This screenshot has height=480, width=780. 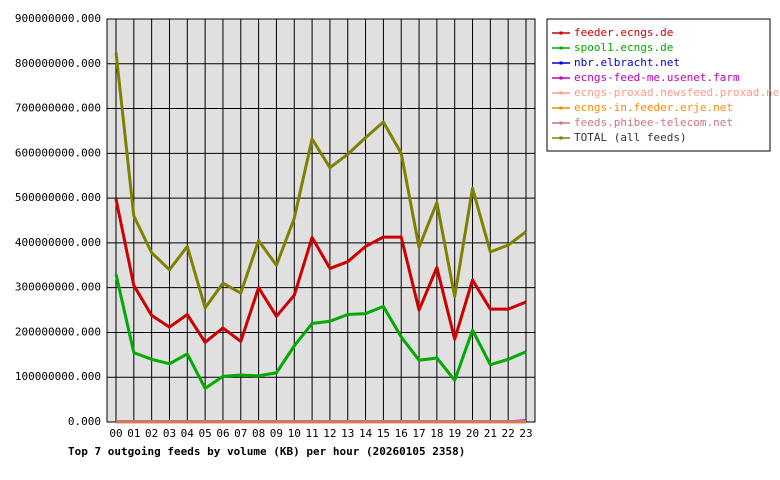 What do you see at coordinates (311, 433) in the screenshot?
I see `x-tick-label: 11` at bounding box center [311, 433].